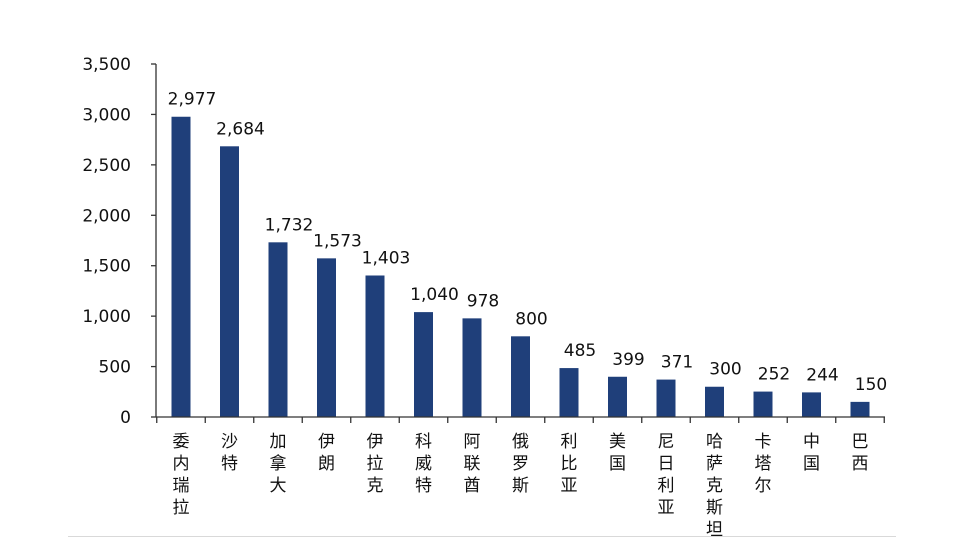 This screenshot has height=540, width=965. Describe the element at coordinates (337, 241) in the screenshot. I see `data-label: 1,573` at that location.